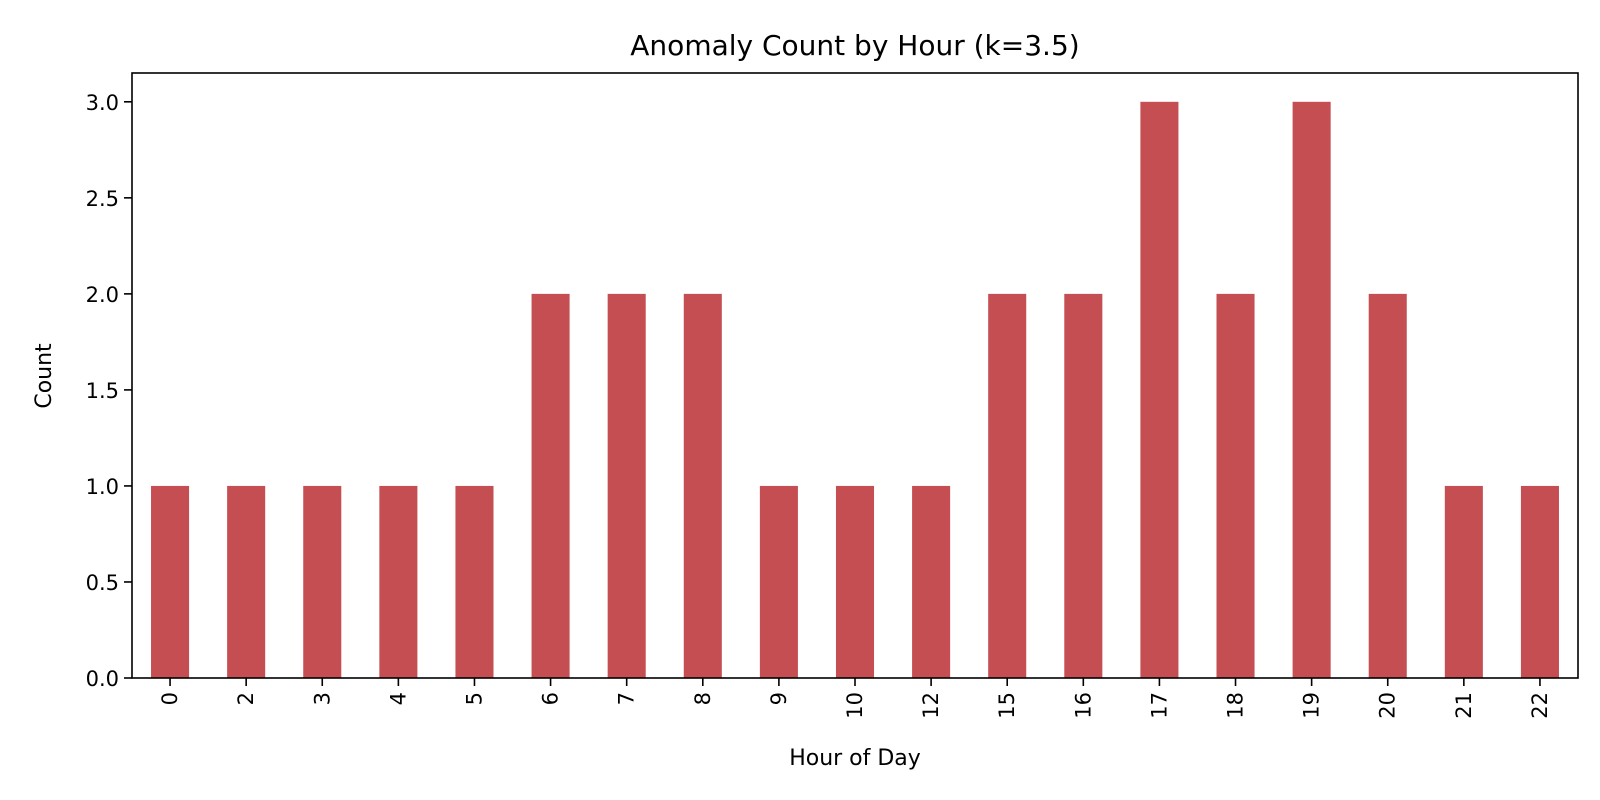  What do you see at coordinates (627, 698) in the screenshot?
I see `x-tick-label: 7` at bounding box center [627, 698].